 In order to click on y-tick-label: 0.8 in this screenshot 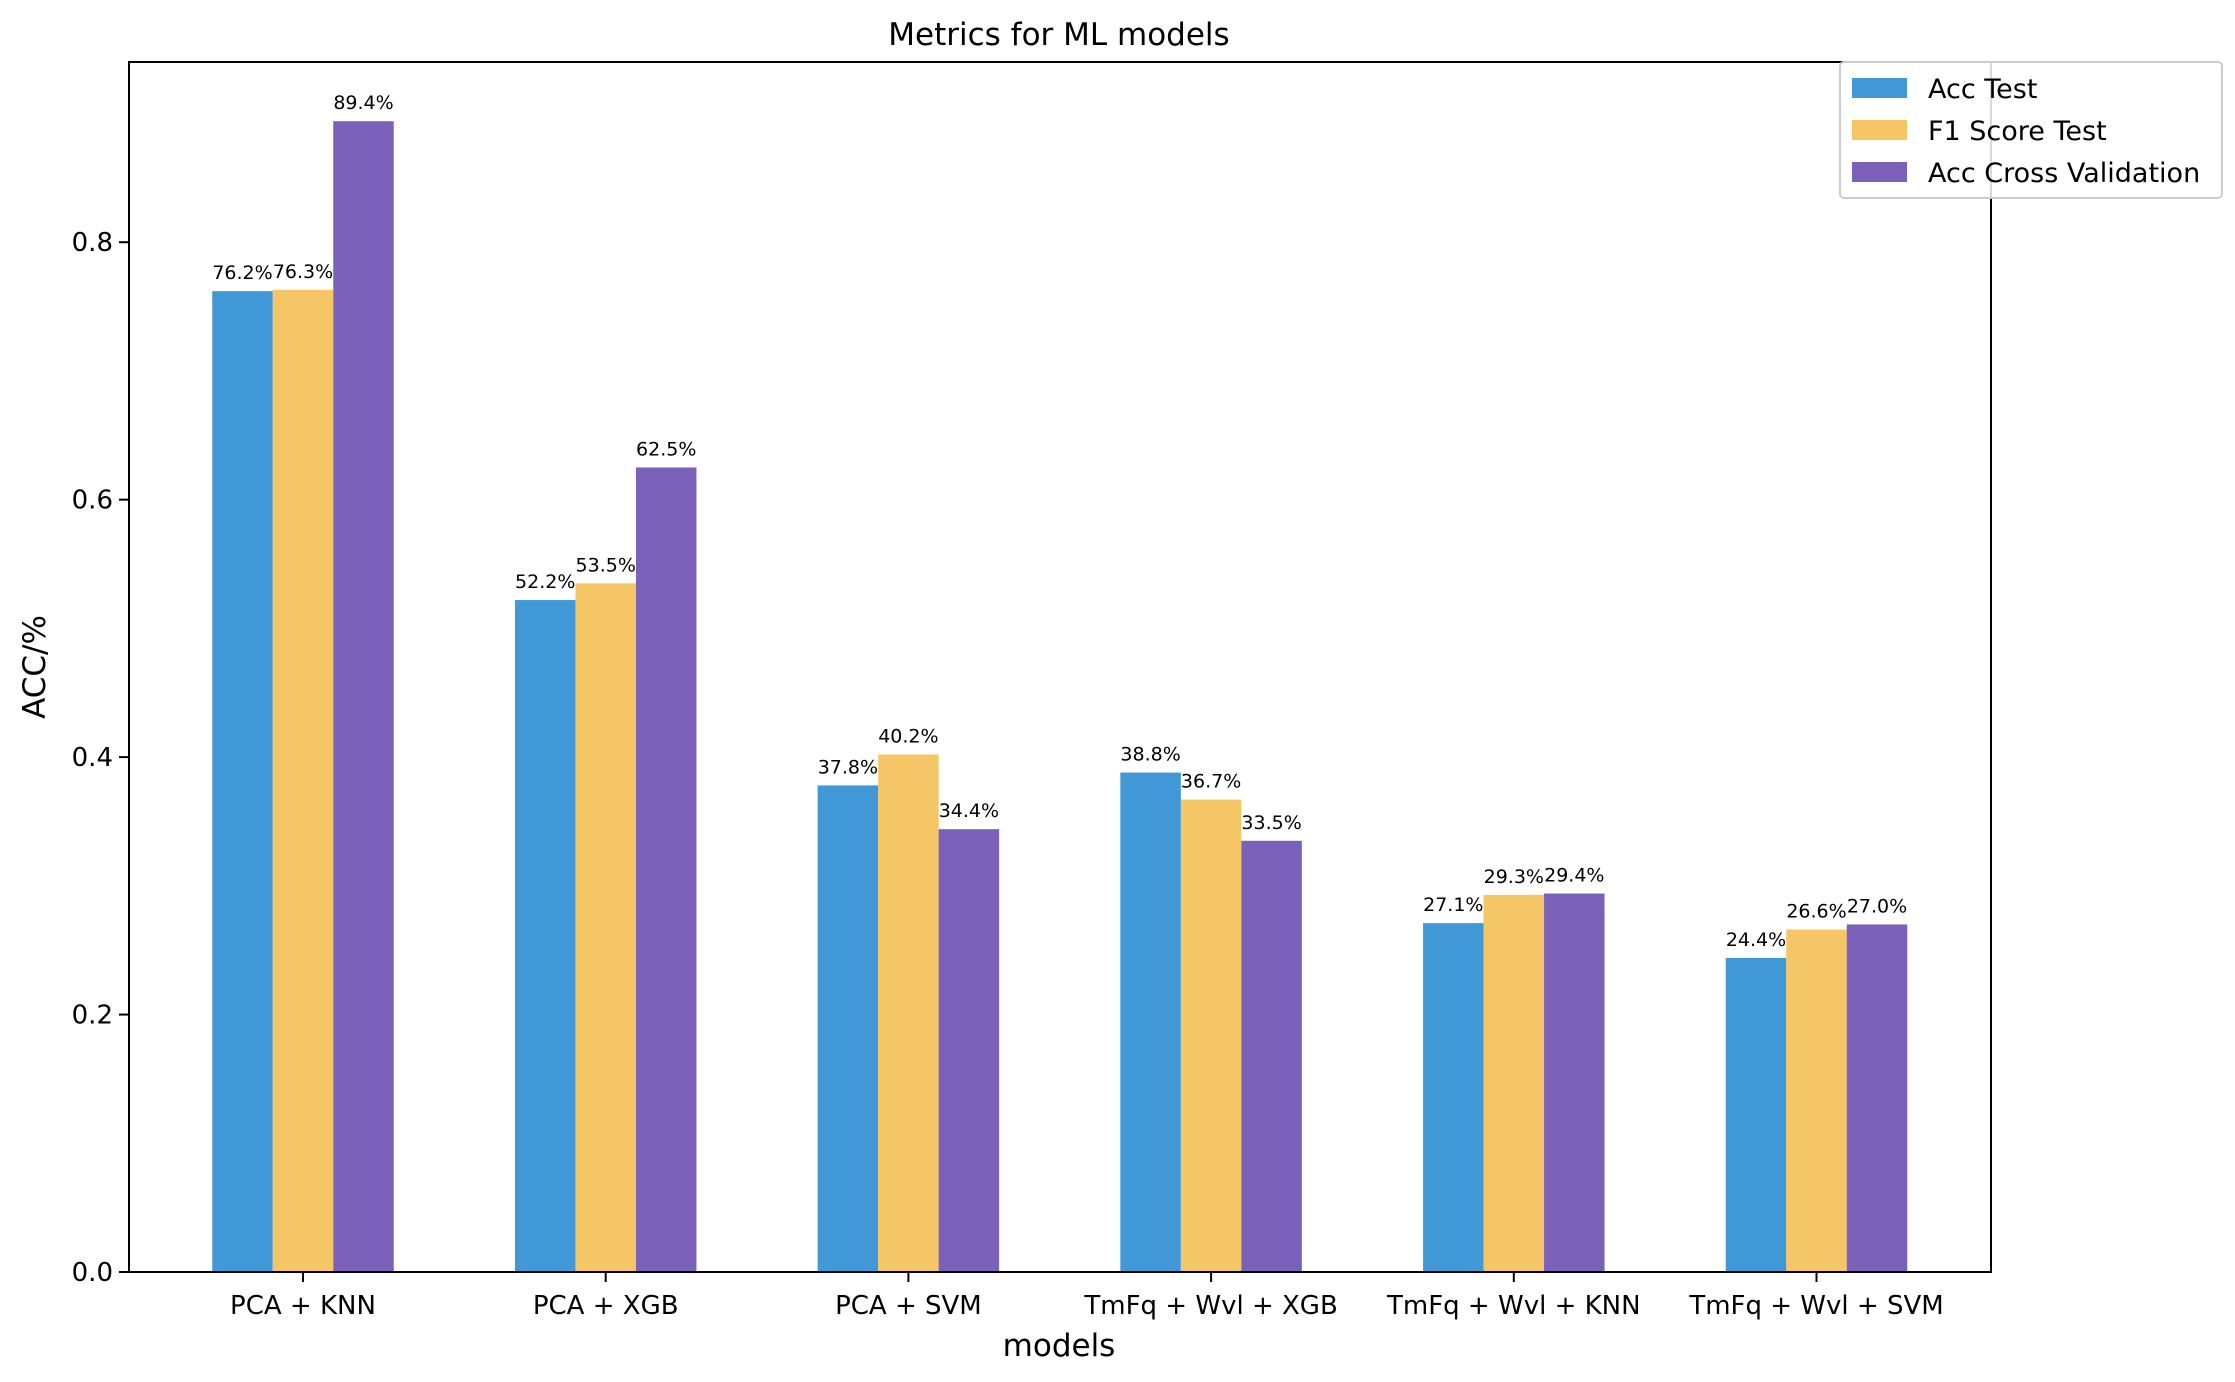, I will do `click(92, 243)`.